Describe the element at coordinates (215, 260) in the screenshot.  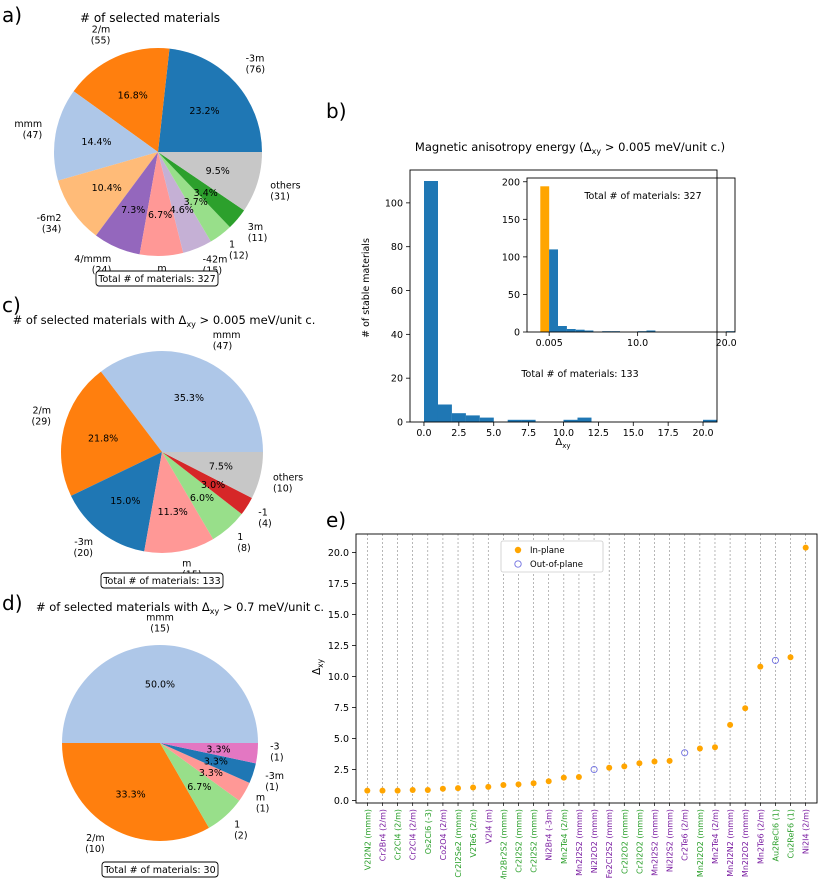
I see `pie-a-name-6: -42m` at that location.